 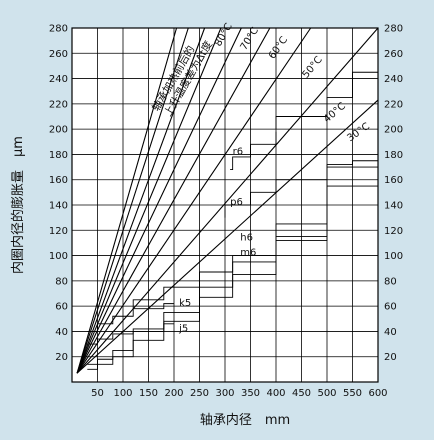 What do you see at coordinates (58, 79) in the screenshot?
I see `y-tick-left-11: 240` at bounding box center [58, 79].